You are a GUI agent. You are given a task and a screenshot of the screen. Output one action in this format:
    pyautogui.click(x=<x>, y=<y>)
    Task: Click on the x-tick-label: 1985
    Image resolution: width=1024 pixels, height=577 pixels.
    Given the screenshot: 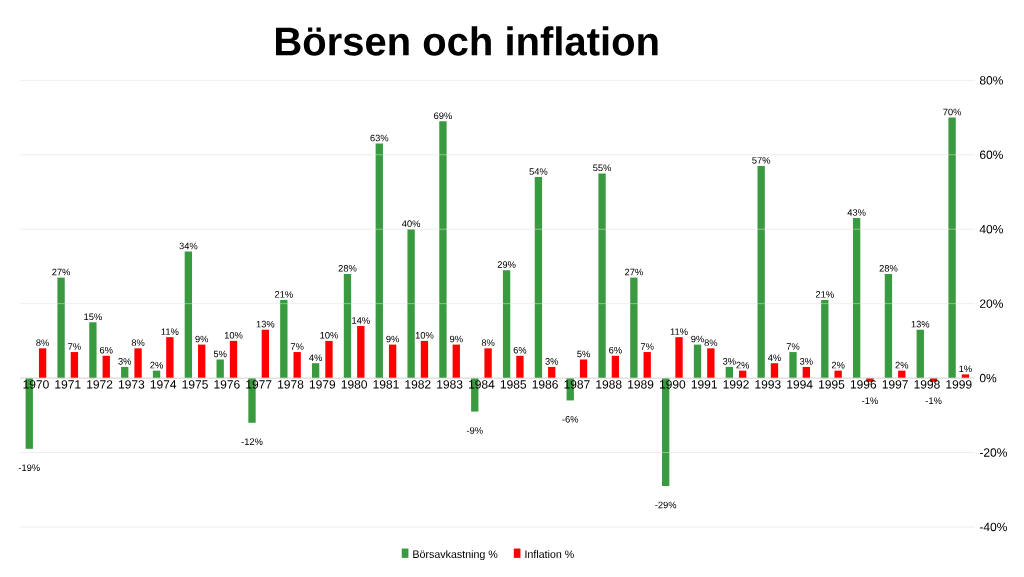 What is the action you would take?
    pyautogui.click(x=513, y=384)
    